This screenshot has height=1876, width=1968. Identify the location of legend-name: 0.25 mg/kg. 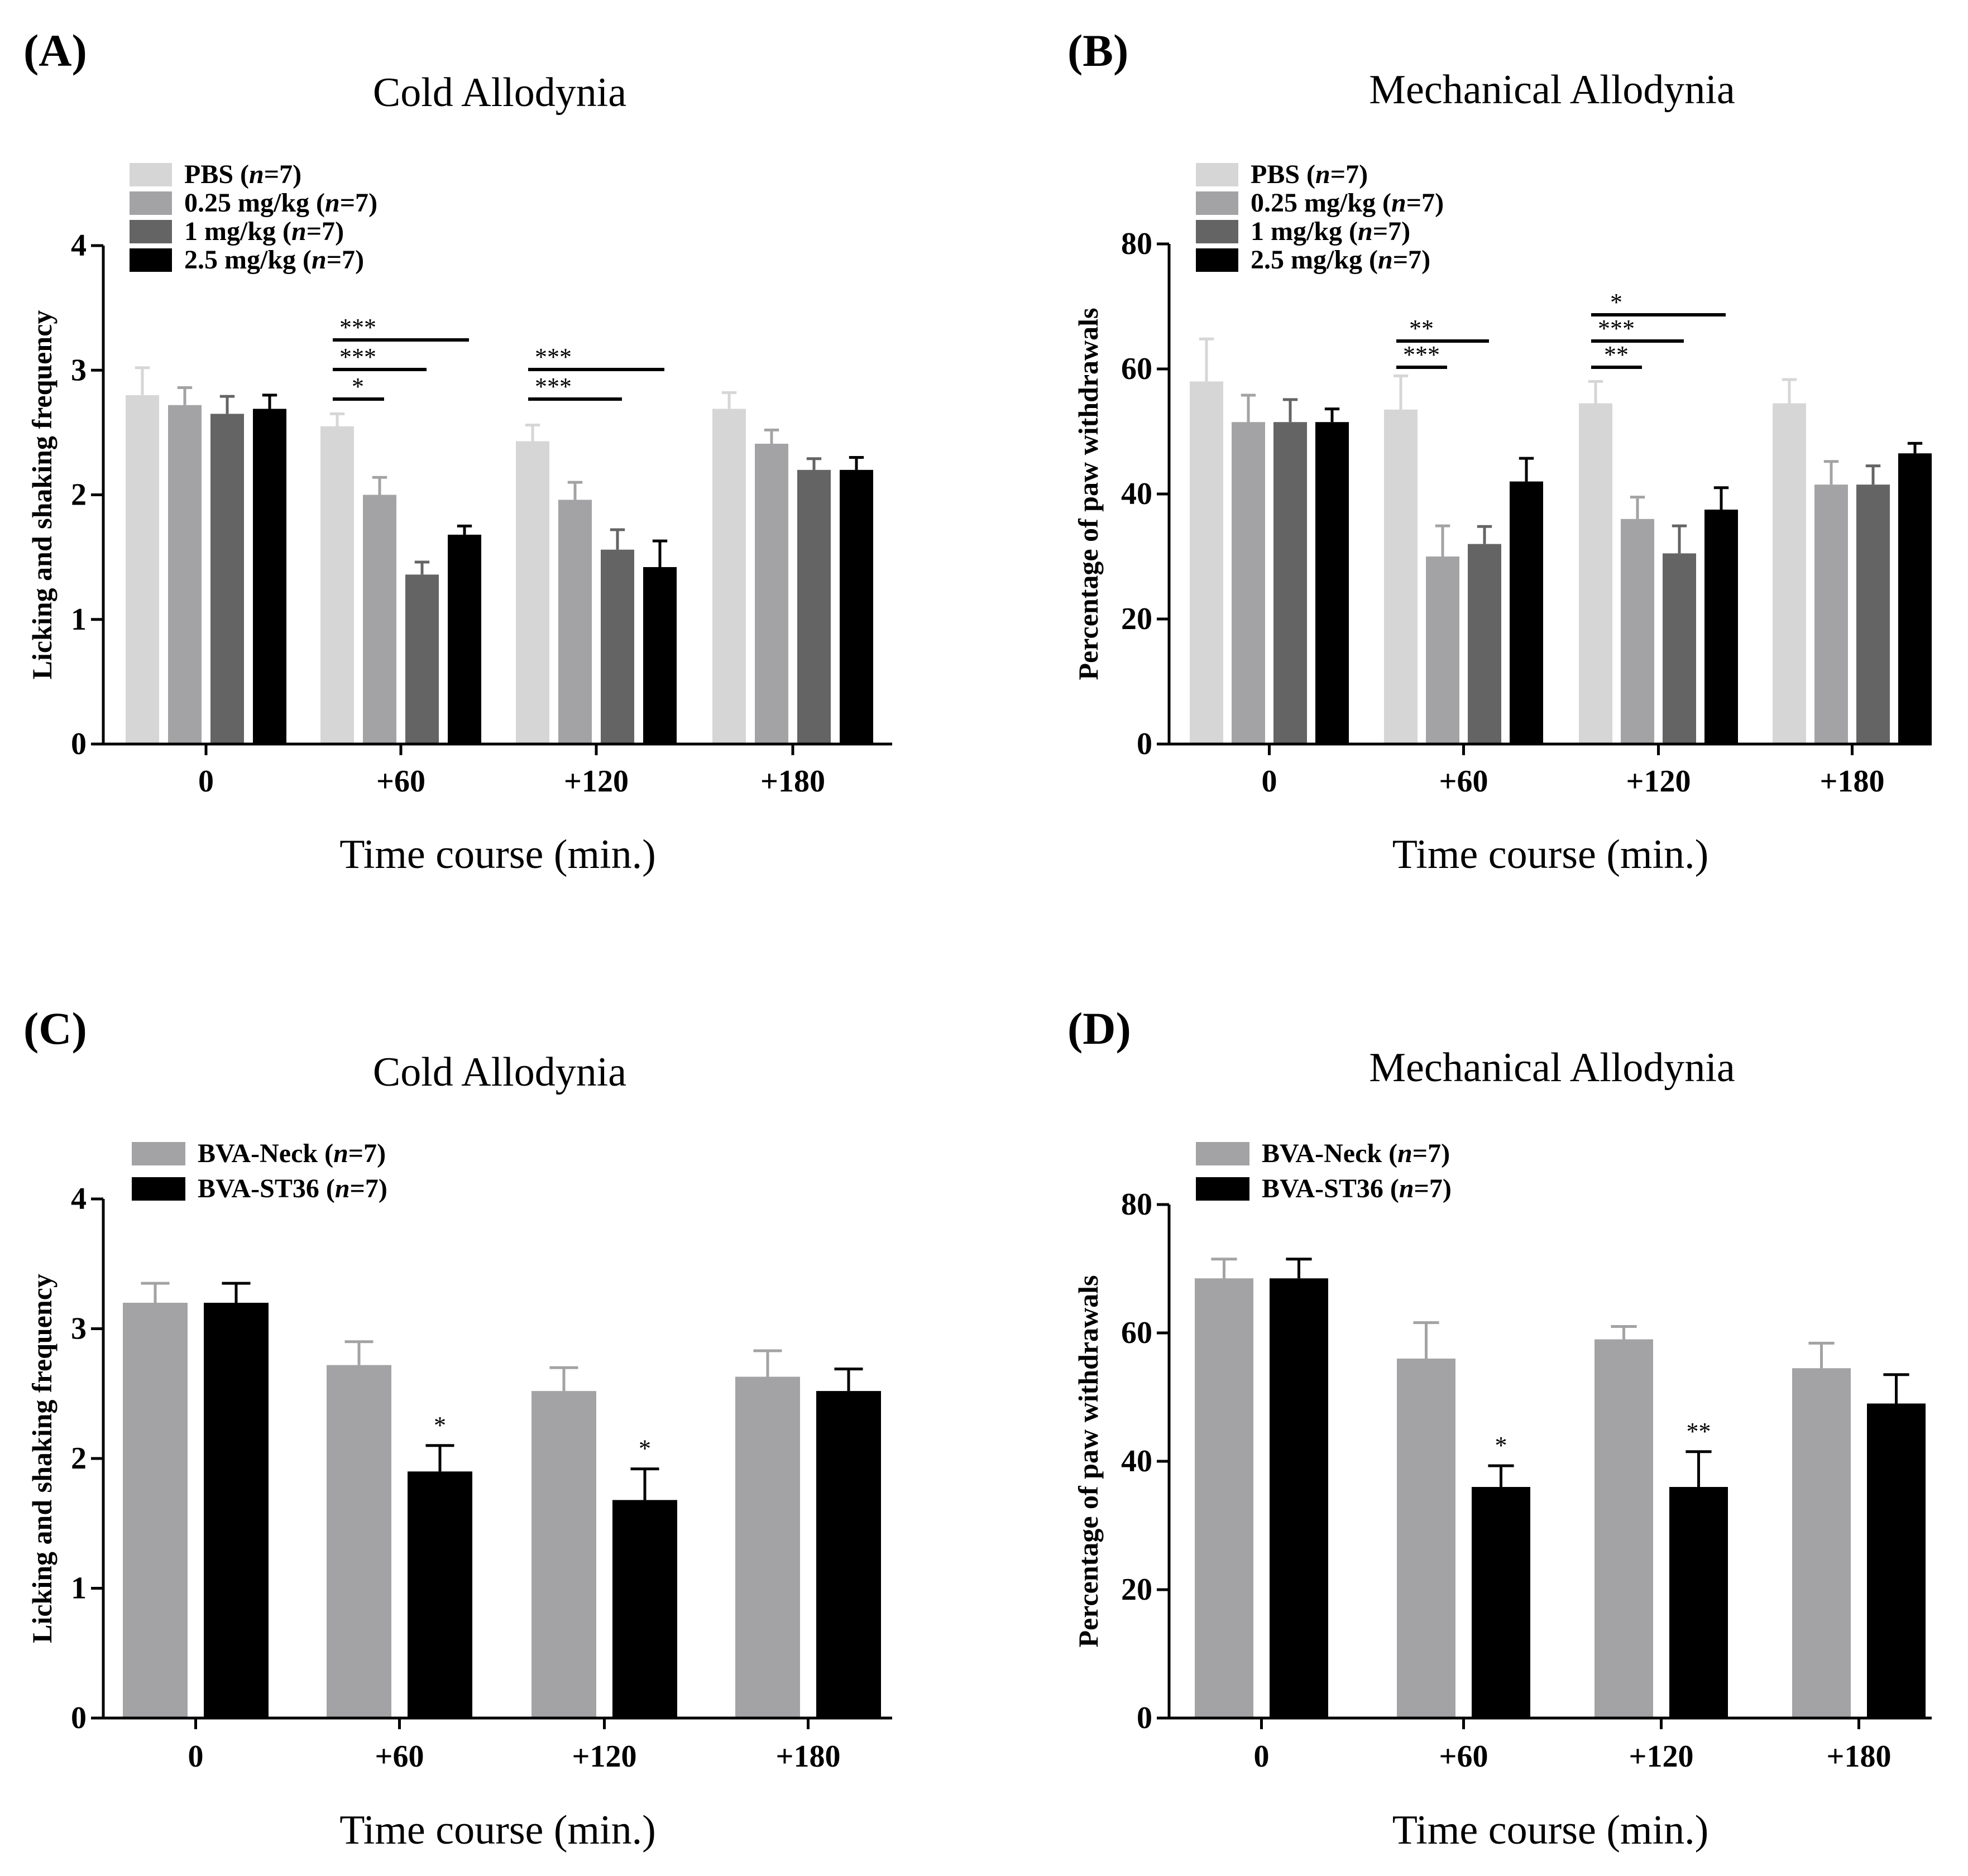
(246, 203).